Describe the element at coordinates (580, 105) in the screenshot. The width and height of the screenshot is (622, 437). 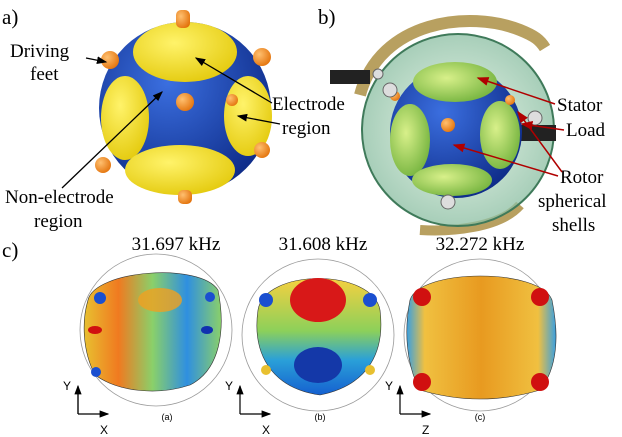
I see `label: Stator` at that location.